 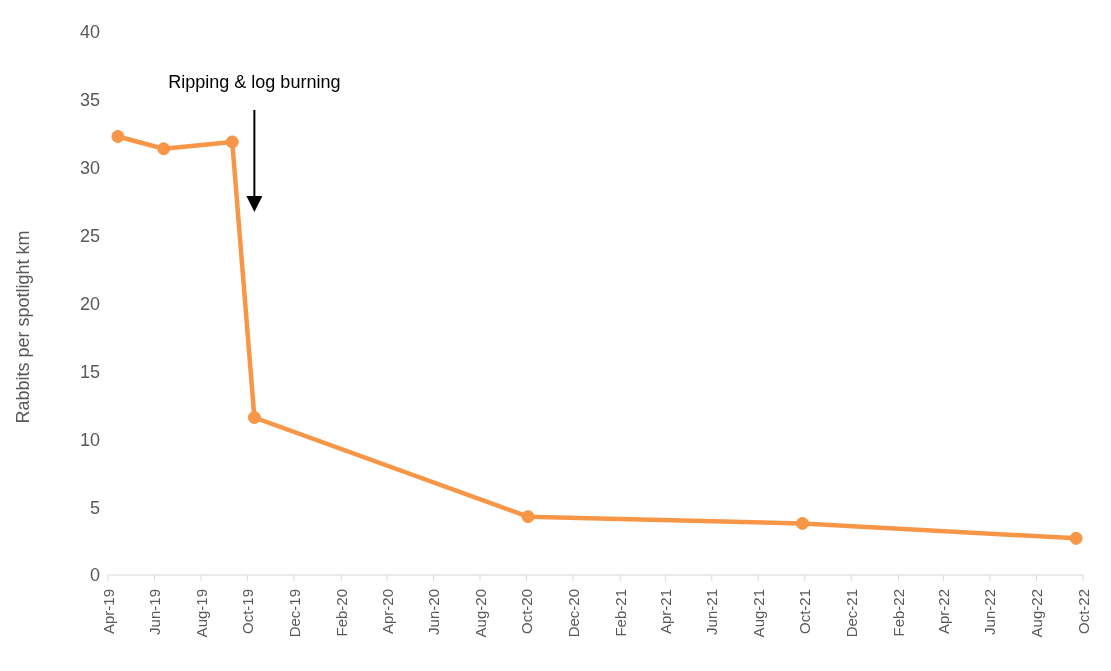 What do you see at coordinates (94, 575) in the screenshot?
I see `y-tick-label: 0` at bounding box center [94, 575].